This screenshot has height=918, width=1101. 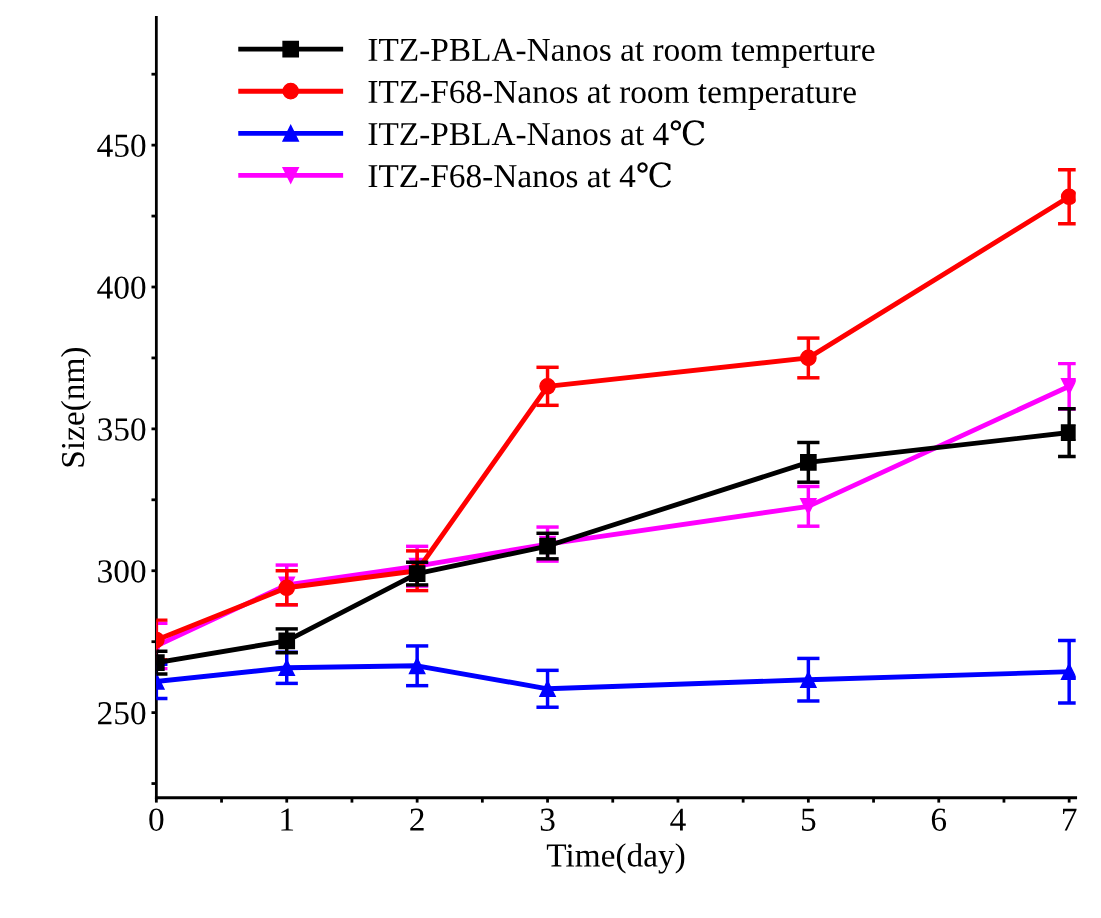 I want to click on x-tick-label: 2, so click(x=417, y=819).